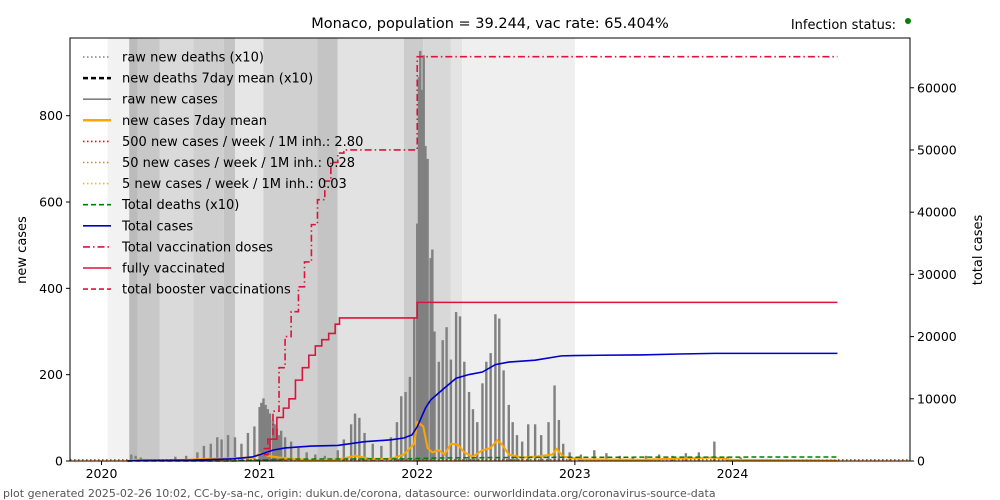 This screenshot has width=1000, height=500. Describe the element at coordinates (937, 212) in the screenshot. I see `y-right-tick-label: 40000` at that location.